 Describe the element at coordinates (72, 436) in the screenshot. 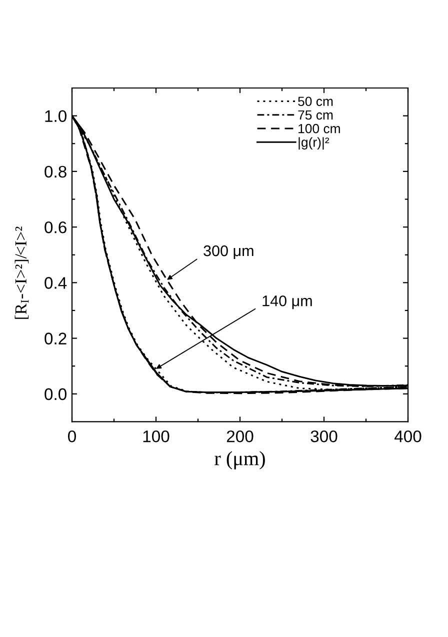

I see `x-tick-label: 0` at that location.